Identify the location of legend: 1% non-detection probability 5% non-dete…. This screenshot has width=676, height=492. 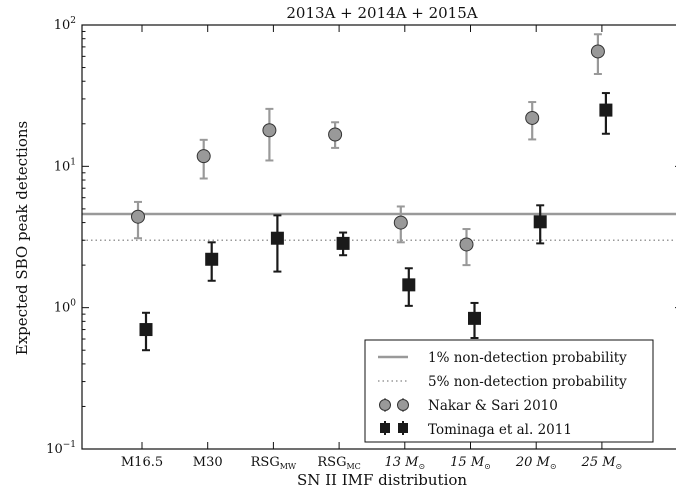
(509, 391).